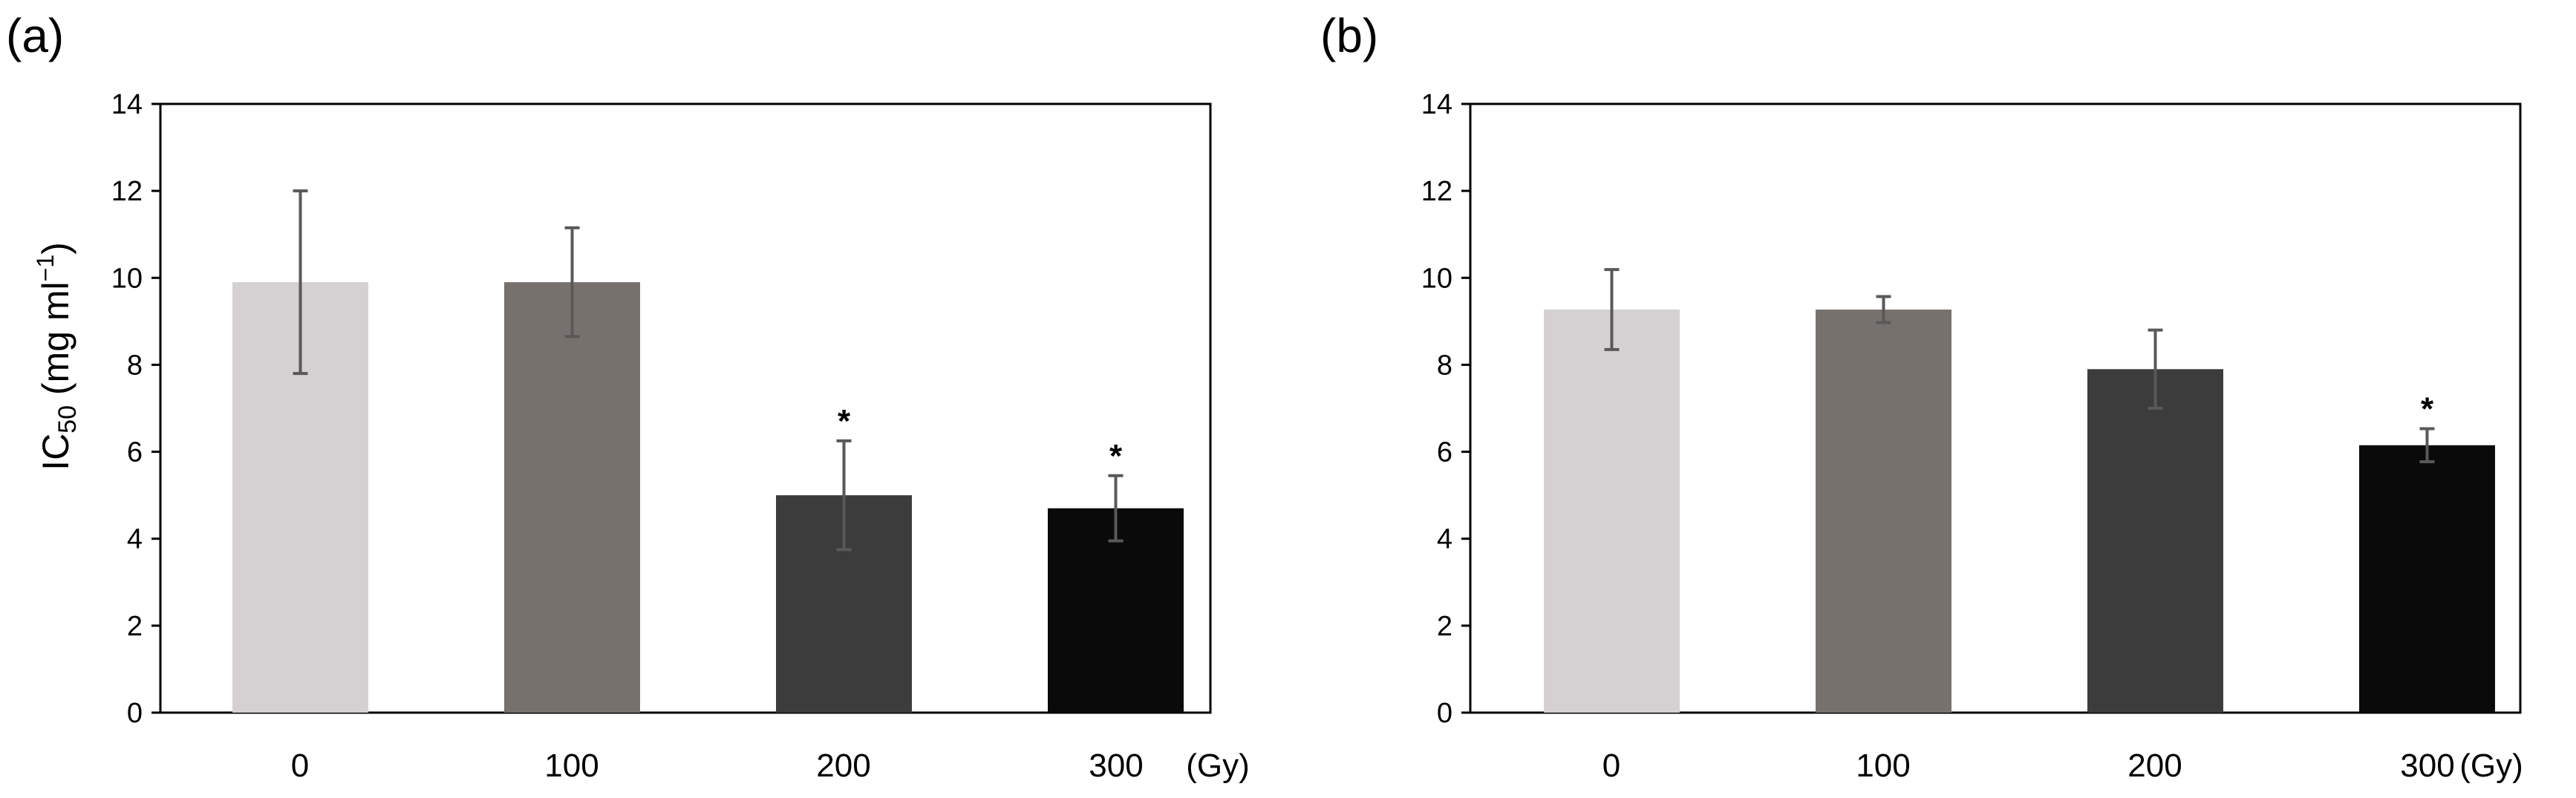 The width and height of the screenshot is (2576, 798). I want to click on y-axis-label: IC50 (mg ml−1), so click(57, 357).